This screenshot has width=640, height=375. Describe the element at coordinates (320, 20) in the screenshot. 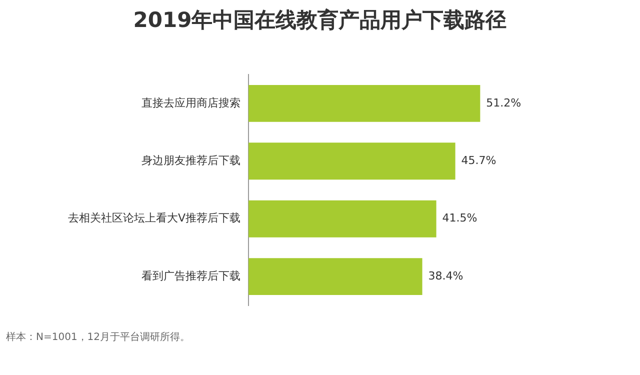

I see `chart-title: 2019年中国在线教育产品用户下载路径` at that location.